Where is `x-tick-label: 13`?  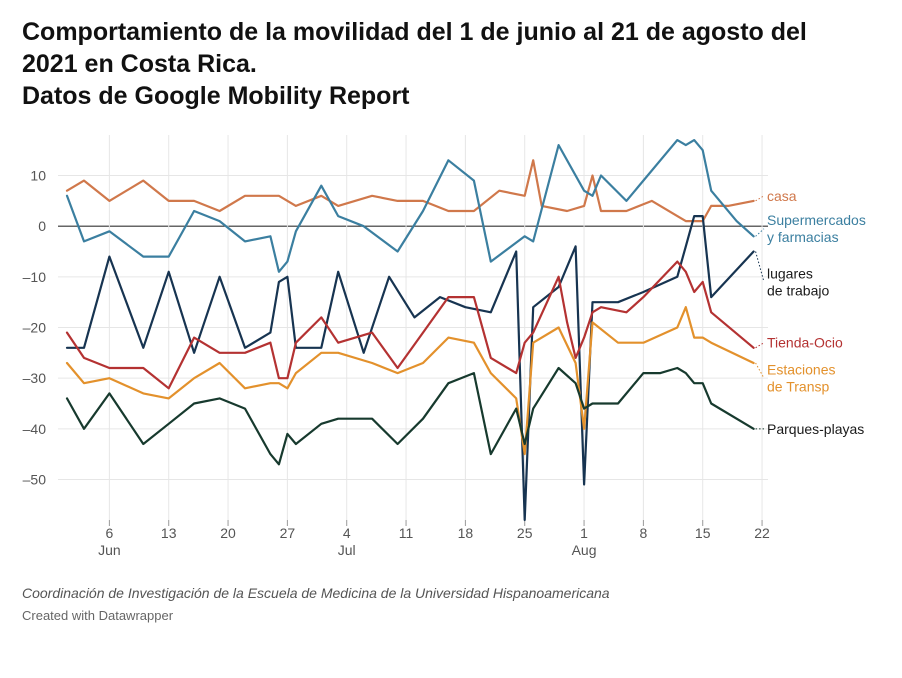 x-tick-label: 13 is located at coordinates (169, 533).